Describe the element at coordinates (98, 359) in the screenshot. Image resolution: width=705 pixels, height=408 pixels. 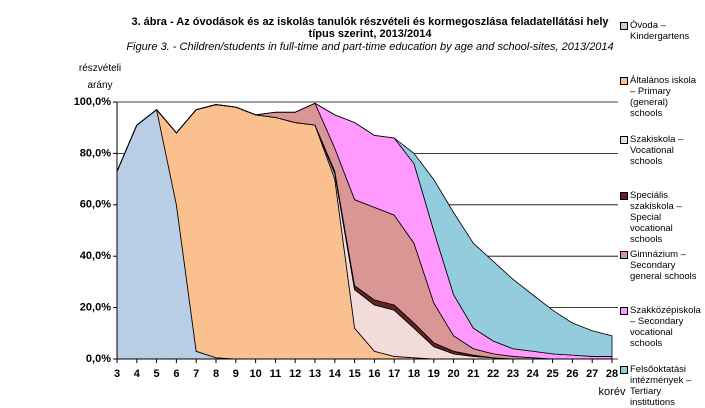
I see `y-tick-label: 0,0%` at that location.